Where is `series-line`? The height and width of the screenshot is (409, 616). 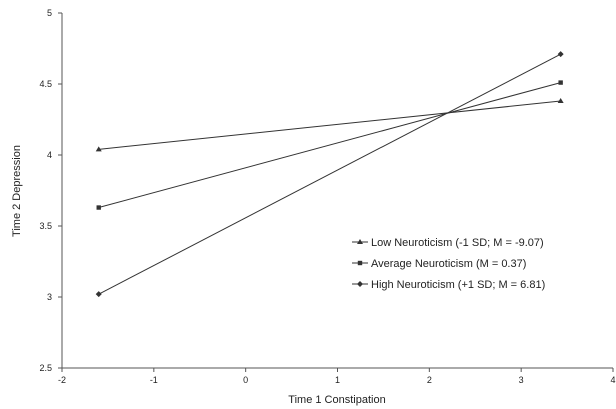
series-line is located at coordinates (329, 125).